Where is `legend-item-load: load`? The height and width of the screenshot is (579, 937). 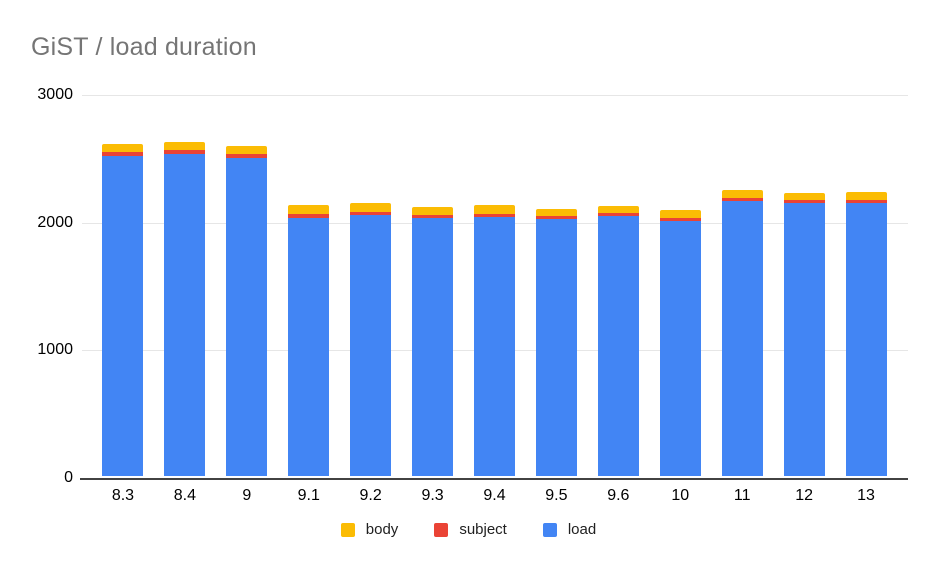
legend-item-load: load is located at coordinates (569, 529).